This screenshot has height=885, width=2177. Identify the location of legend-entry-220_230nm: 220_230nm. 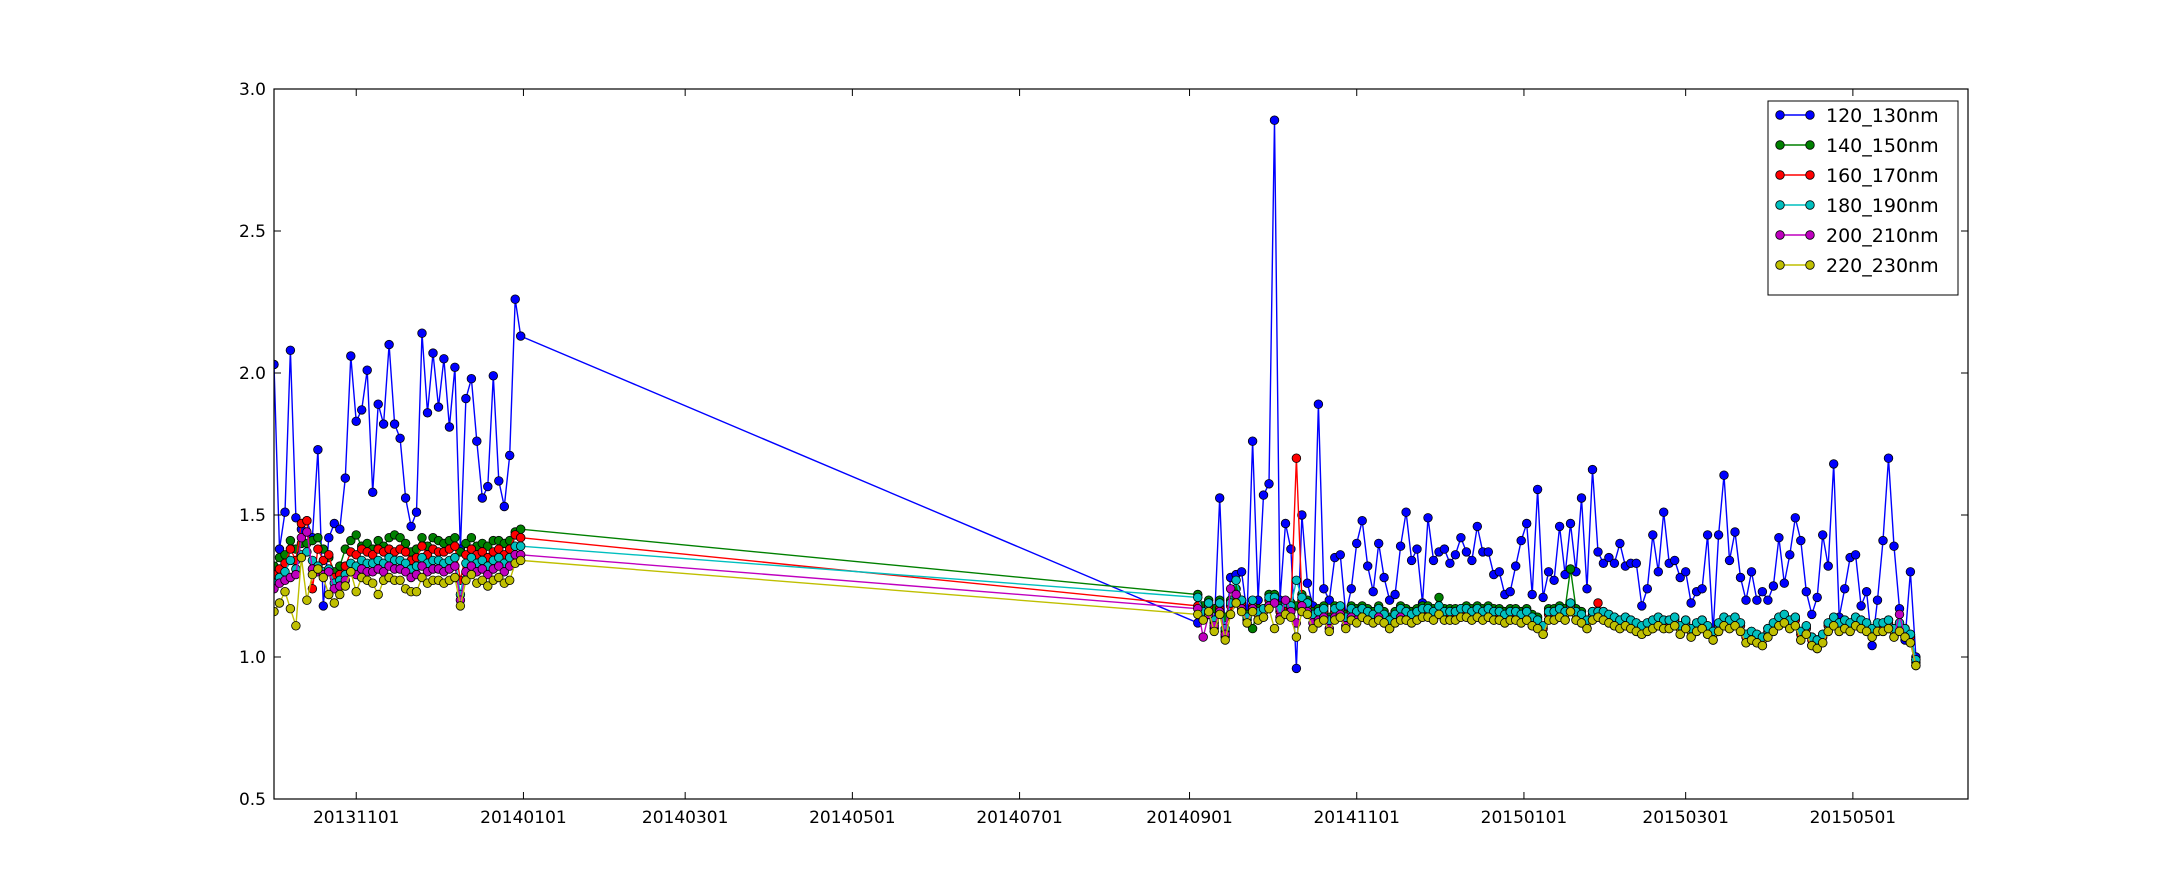
(1857, 266).